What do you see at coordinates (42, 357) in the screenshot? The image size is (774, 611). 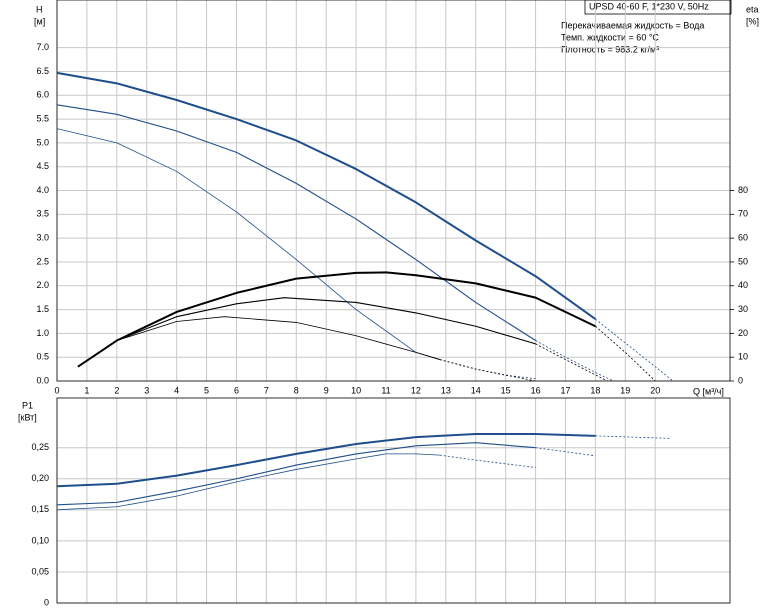 I see `y-tick-label: 0.5` at bounding box center [42, 357].